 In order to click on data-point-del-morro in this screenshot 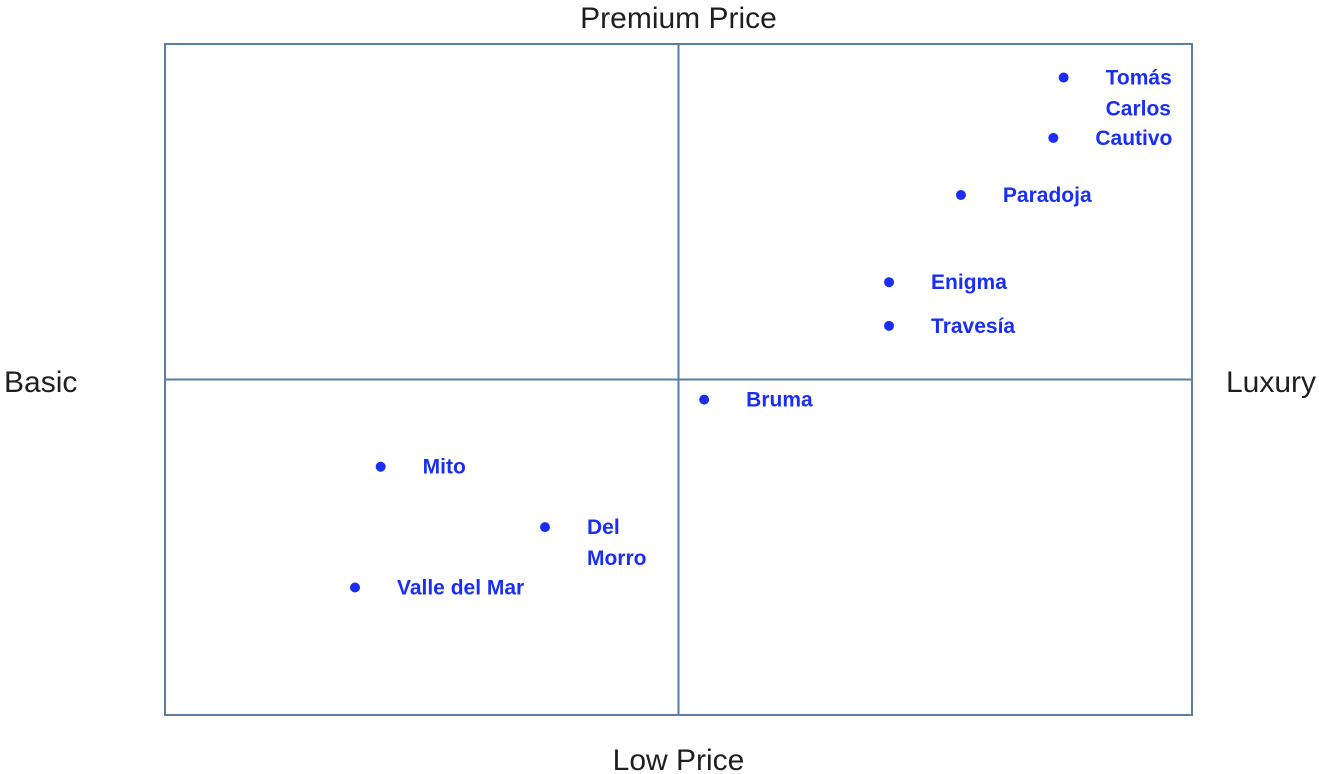, I will do `click(544, 527)`.